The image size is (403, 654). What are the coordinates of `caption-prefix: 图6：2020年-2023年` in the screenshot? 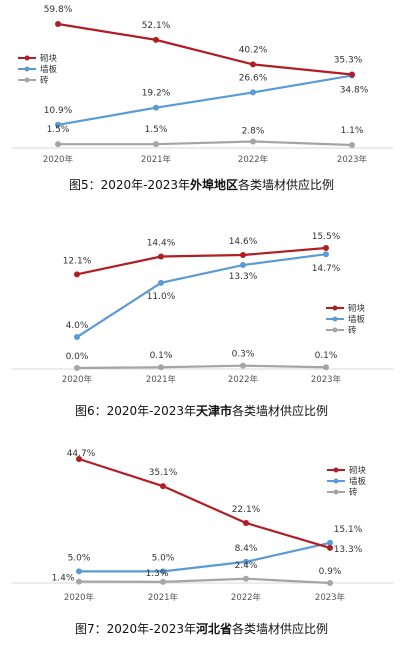 It's located at (135, 411).